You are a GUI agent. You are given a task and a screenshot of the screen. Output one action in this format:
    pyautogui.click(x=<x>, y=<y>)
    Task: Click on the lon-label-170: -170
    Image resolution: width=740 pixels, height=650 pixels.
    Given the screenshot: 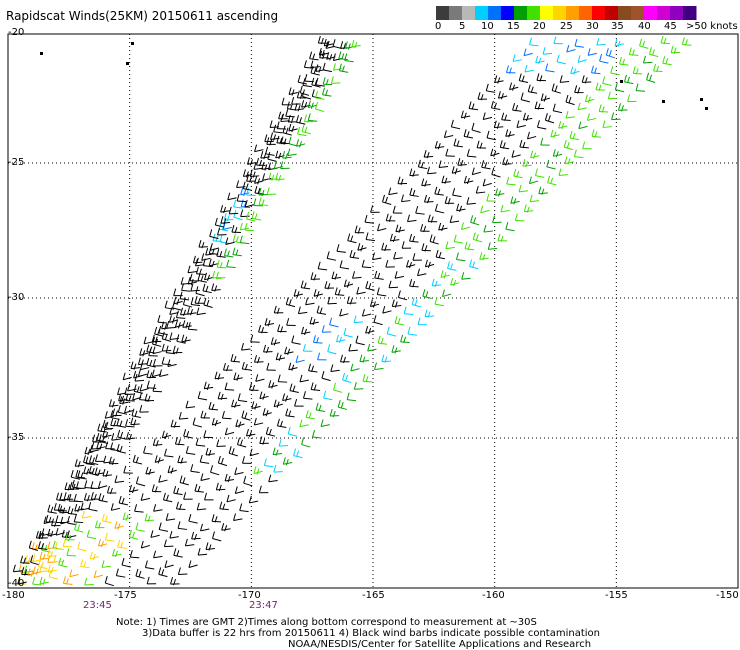 What is the action you would take?
    pyautogui.click(x=249, y=595)
    